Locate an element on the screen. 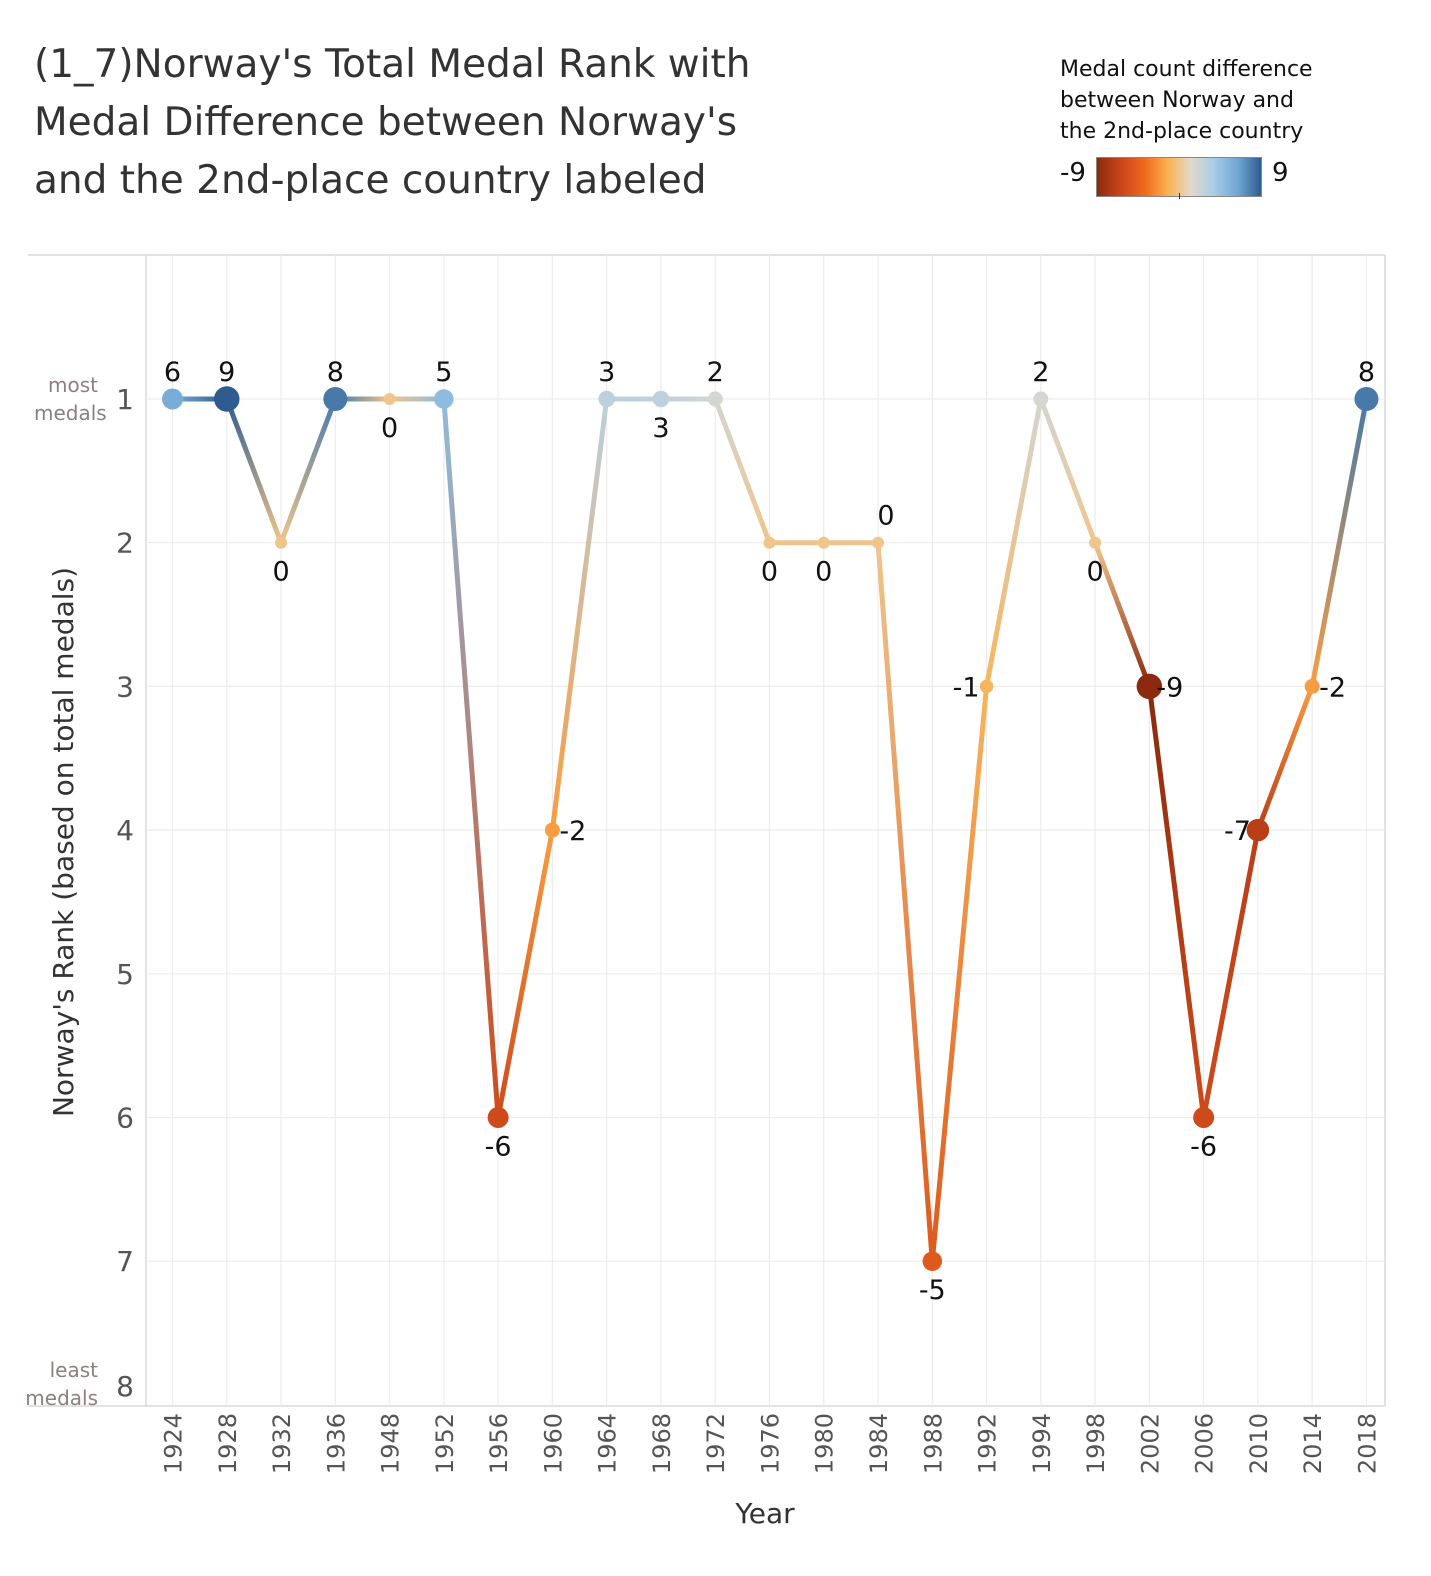 The height and width of the screenshot is (1576, 1431). x-tick-label: 1980 is located at coordinates (825, 1443).